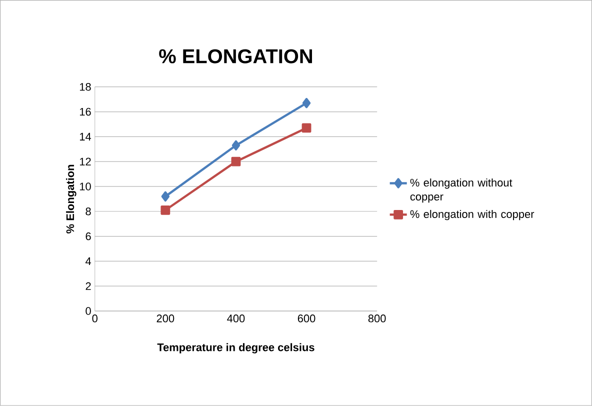  What do you see at coordinates (88, 212) in the screenshot?
I see `y-tick-label: 8` at bounding box center [88, 212].